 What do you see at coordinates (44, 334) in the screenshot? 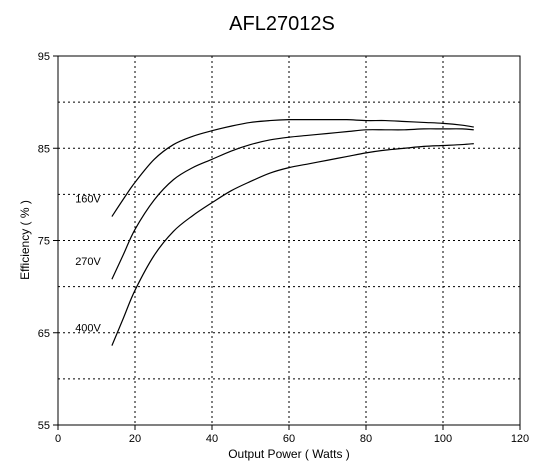
I see `y-tick-label: 65` at bounding box center [44, 334].